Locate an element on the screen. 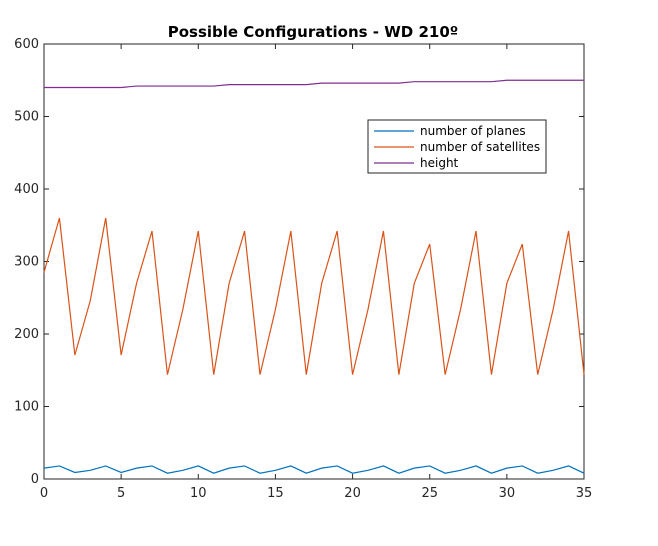  series-line-height is located at coordinates (314, 84).